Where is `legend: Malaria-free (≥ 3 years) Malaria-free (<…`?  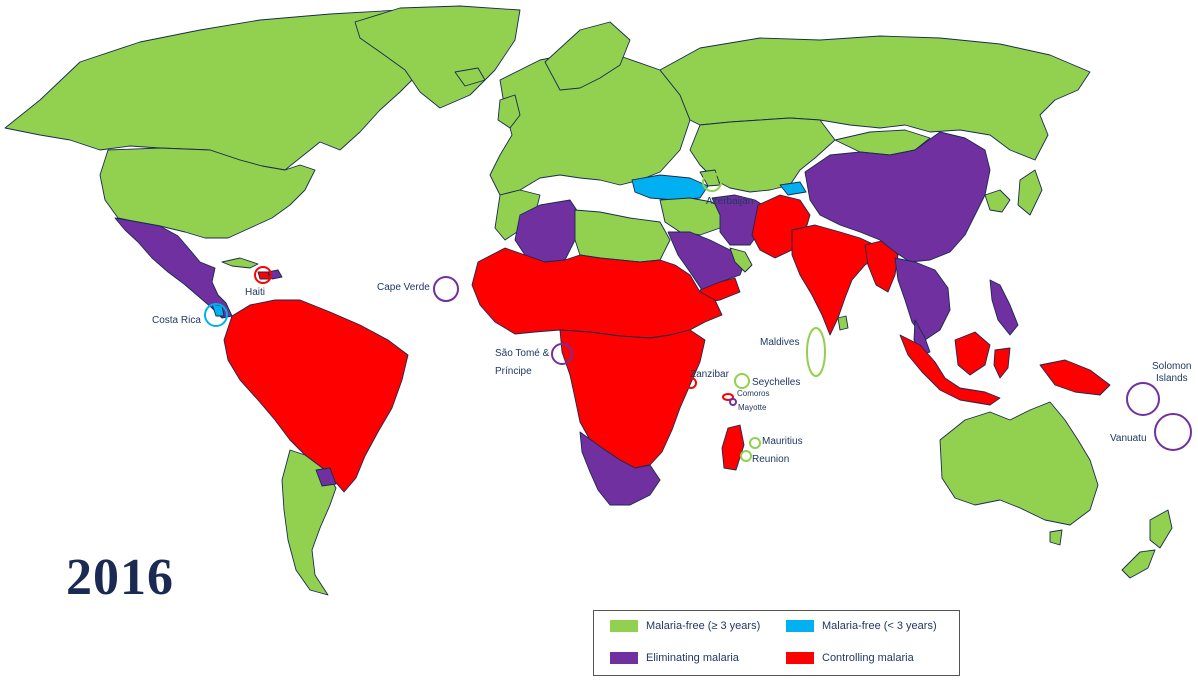
legend: Malaria-free (≥ 3 years) Malaria-free (<… is located at coordinates (776, 643).